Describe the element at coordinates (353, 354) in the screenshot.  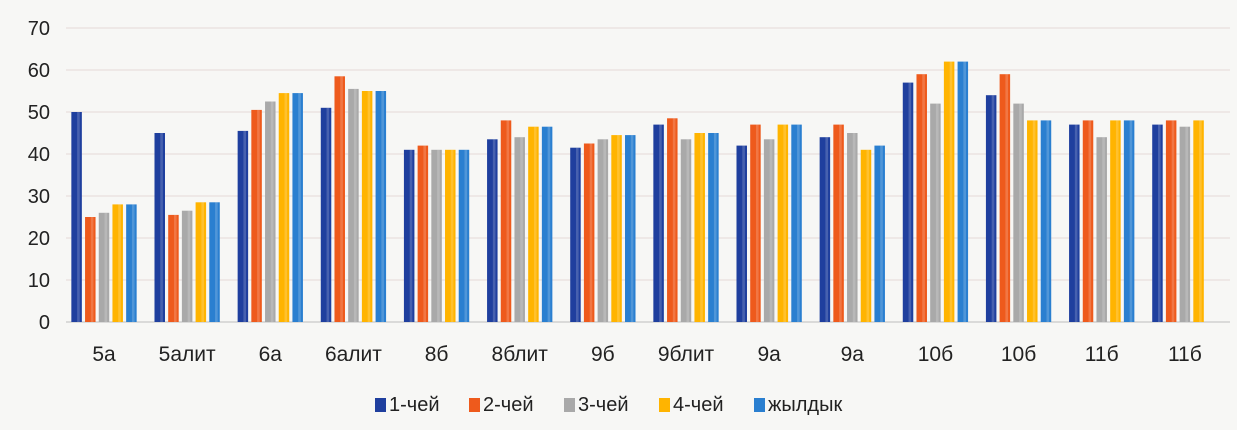
I see `x-tick-label: 6алит` at that location.